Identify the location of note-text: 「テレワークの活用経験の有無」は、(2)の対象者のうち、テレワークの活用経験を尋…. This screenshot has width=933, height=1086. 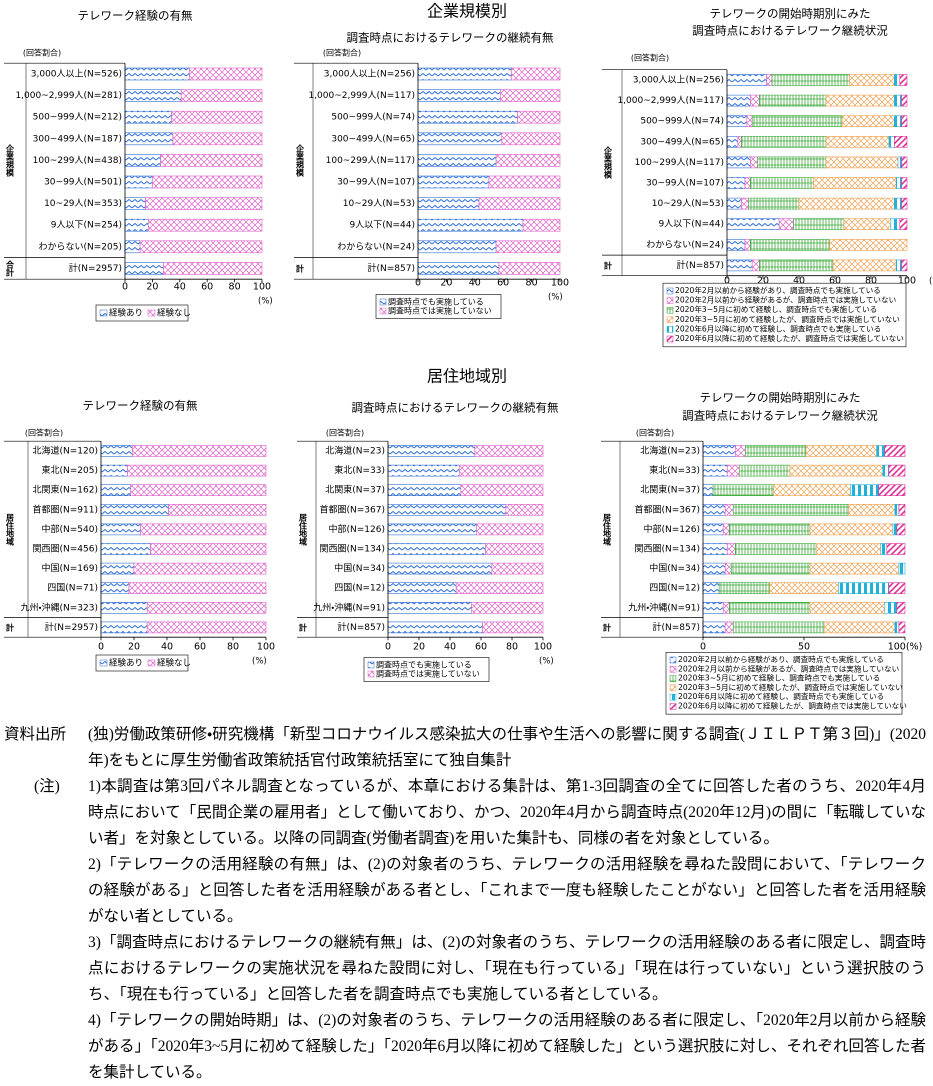
(507, 890).